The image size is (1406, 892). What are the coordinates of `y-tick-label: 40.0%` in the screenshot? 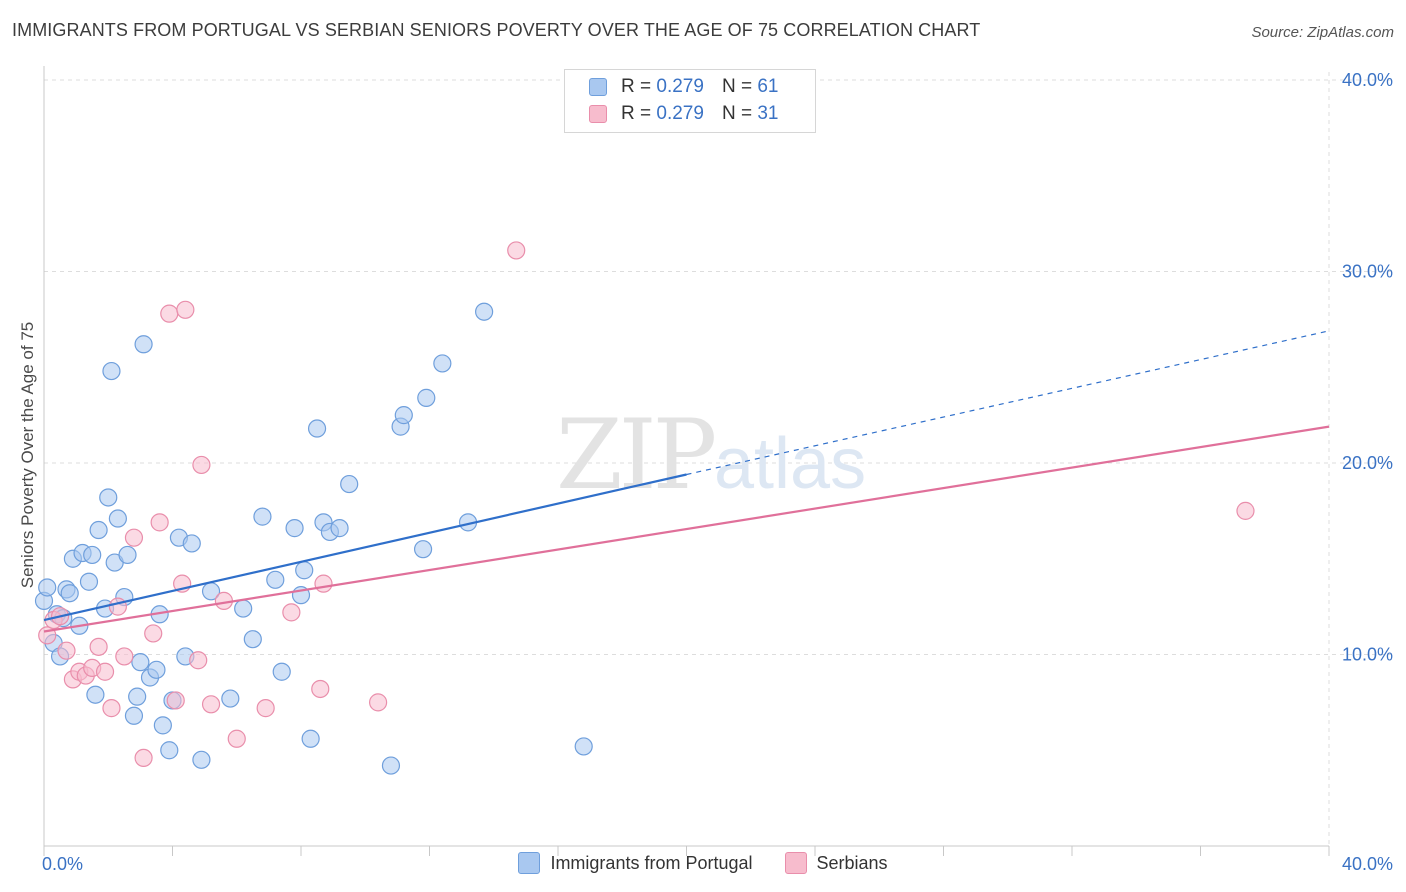 It's located at (1367, 80).